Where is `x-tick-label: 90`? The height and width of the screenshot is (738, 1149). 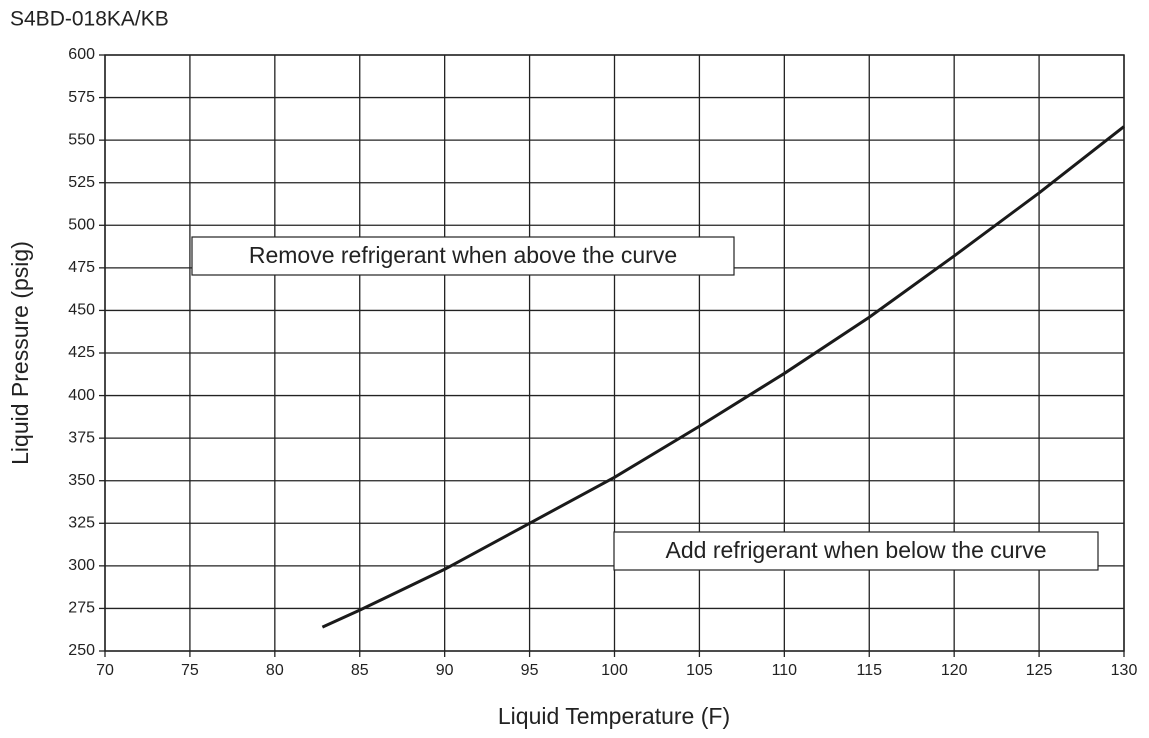
x-tick-label: 90 is located at coordinates (445, 670).